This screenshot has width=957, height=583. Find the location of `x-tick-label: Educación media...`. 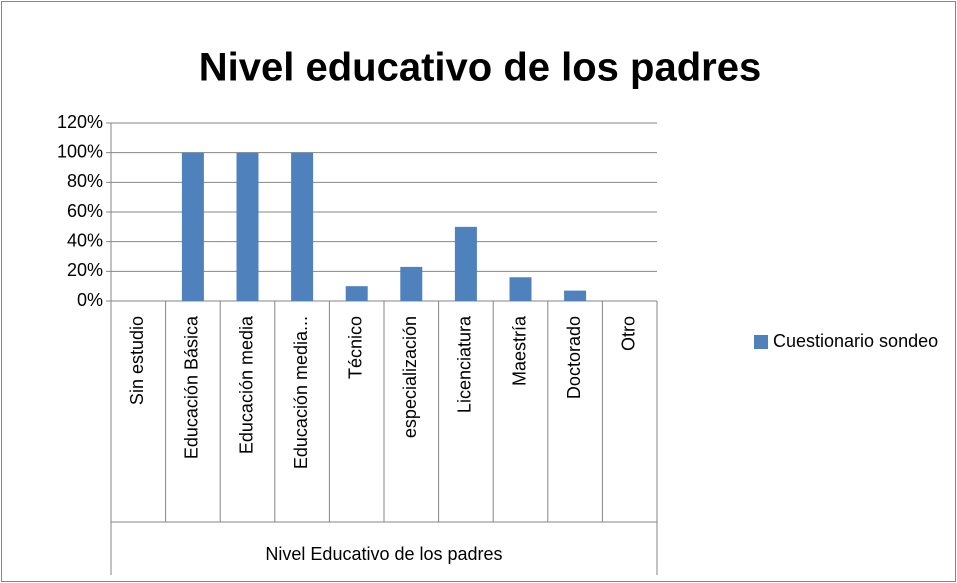

x-tick-label: Educación media... is located at coordinates (301, 392).